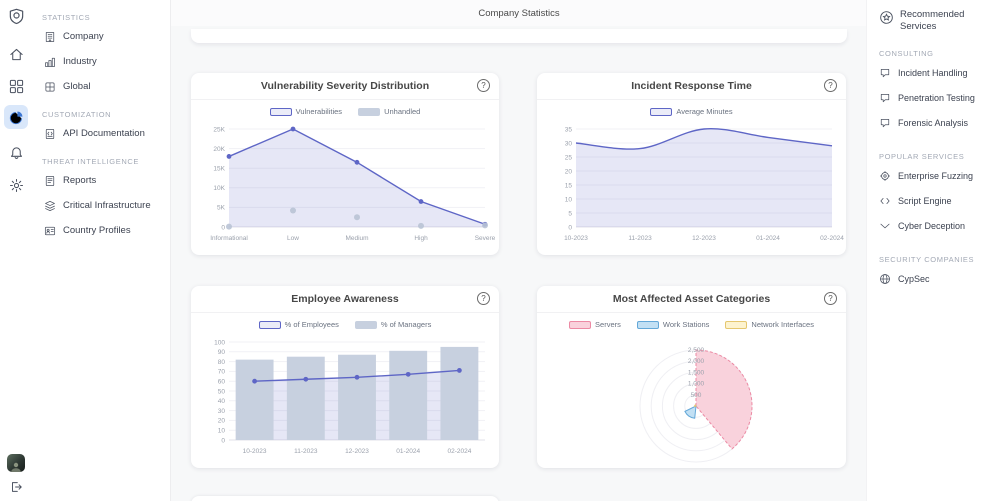 Image resolution: width=1000 pixels, height=501 pixels. Describe the element at coordinates (570, 213) in the screenshot. I see `svg-text: 5` at that location.